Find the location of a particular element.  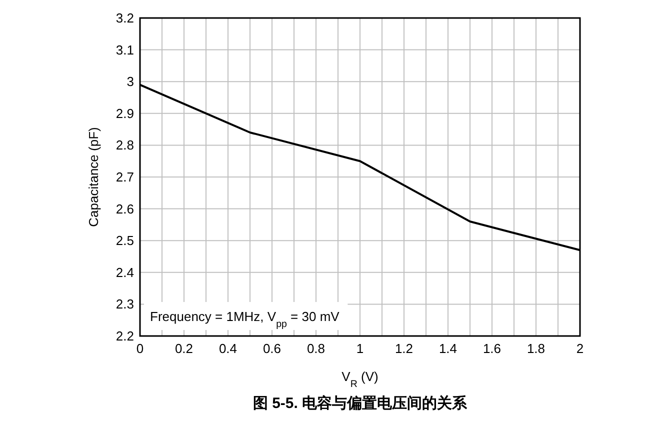

x-tick-label: 0 is located at coordinates (140, 348).